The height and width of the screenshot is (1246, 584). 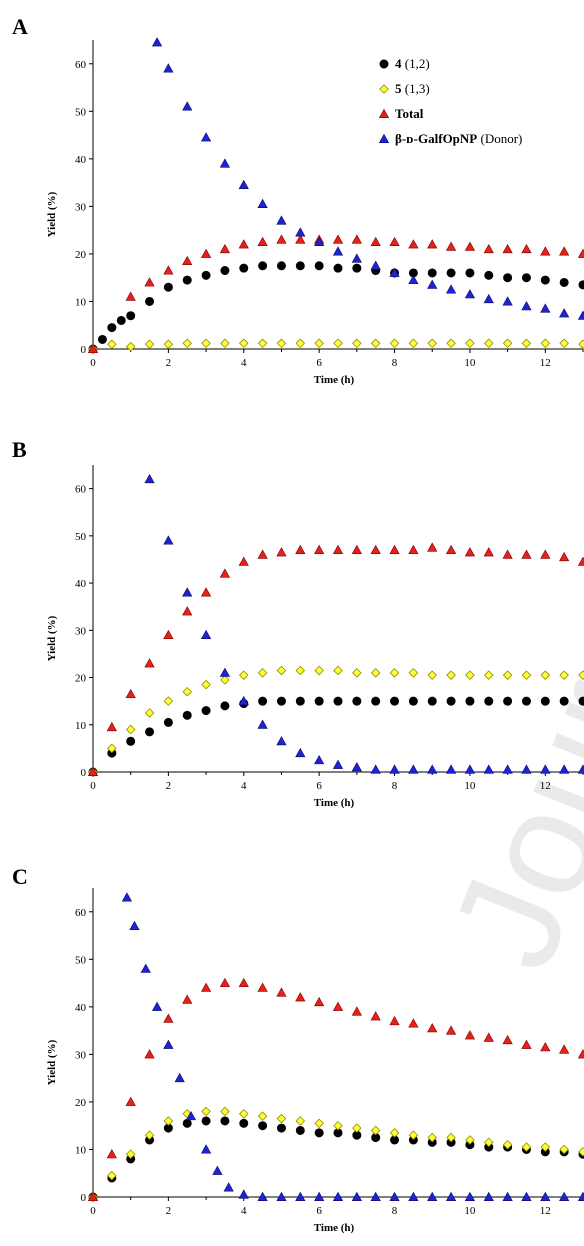 What do you see at coordinates (169, 1211) in the screenshot?
I see `x-tick-label: 2` at bounding box center [169, 1211].